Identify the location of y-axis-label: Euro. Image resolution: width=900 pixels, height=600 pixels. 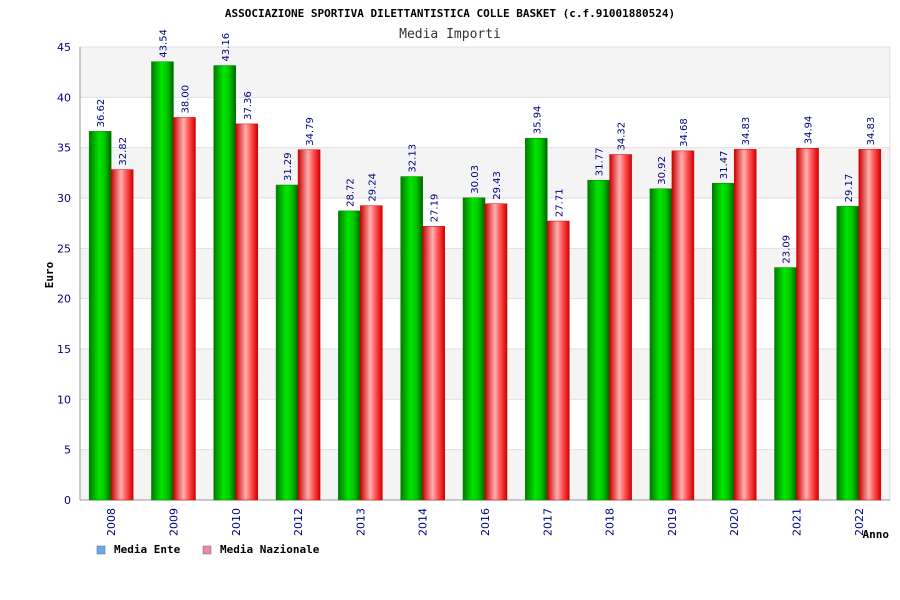
(49, 274).